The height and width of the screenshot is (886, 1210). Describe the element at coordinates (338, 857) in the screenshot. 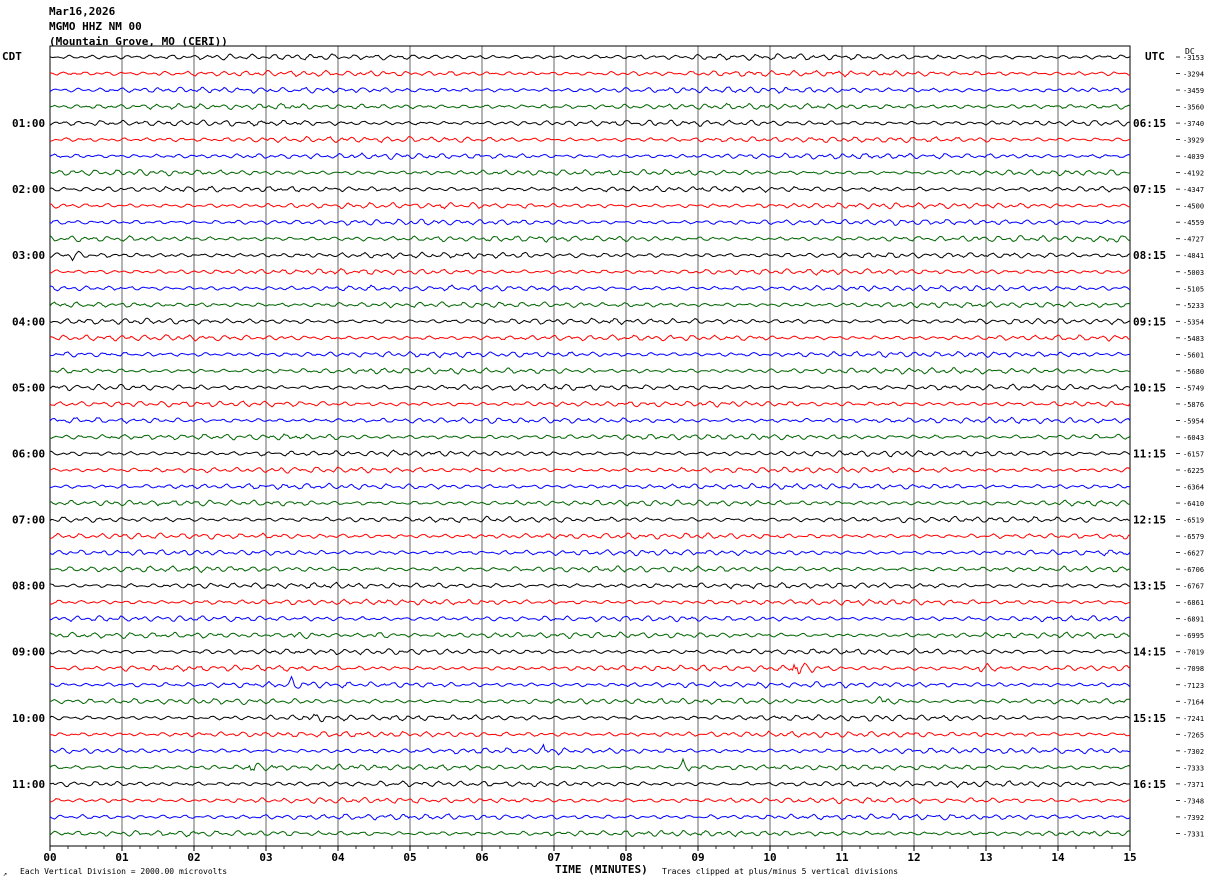

I see `x-tick-label: 04` at that location.